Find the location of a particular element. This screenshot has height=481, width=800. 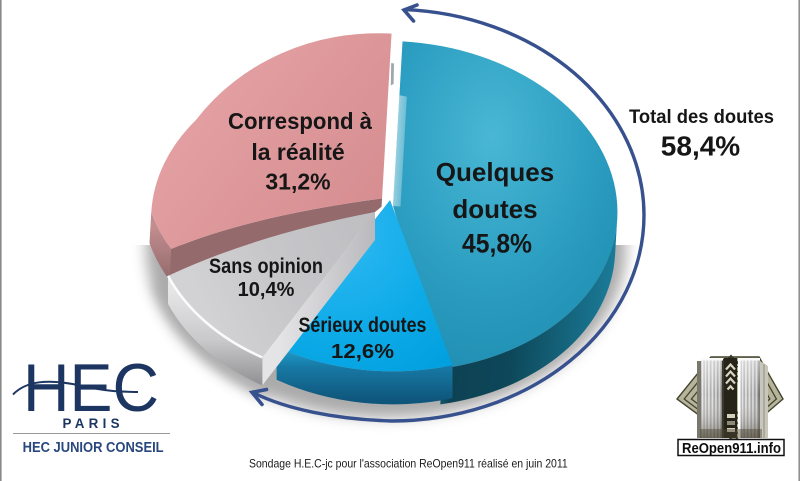

svg-text: Quelques is located at coordinates (495, 172).